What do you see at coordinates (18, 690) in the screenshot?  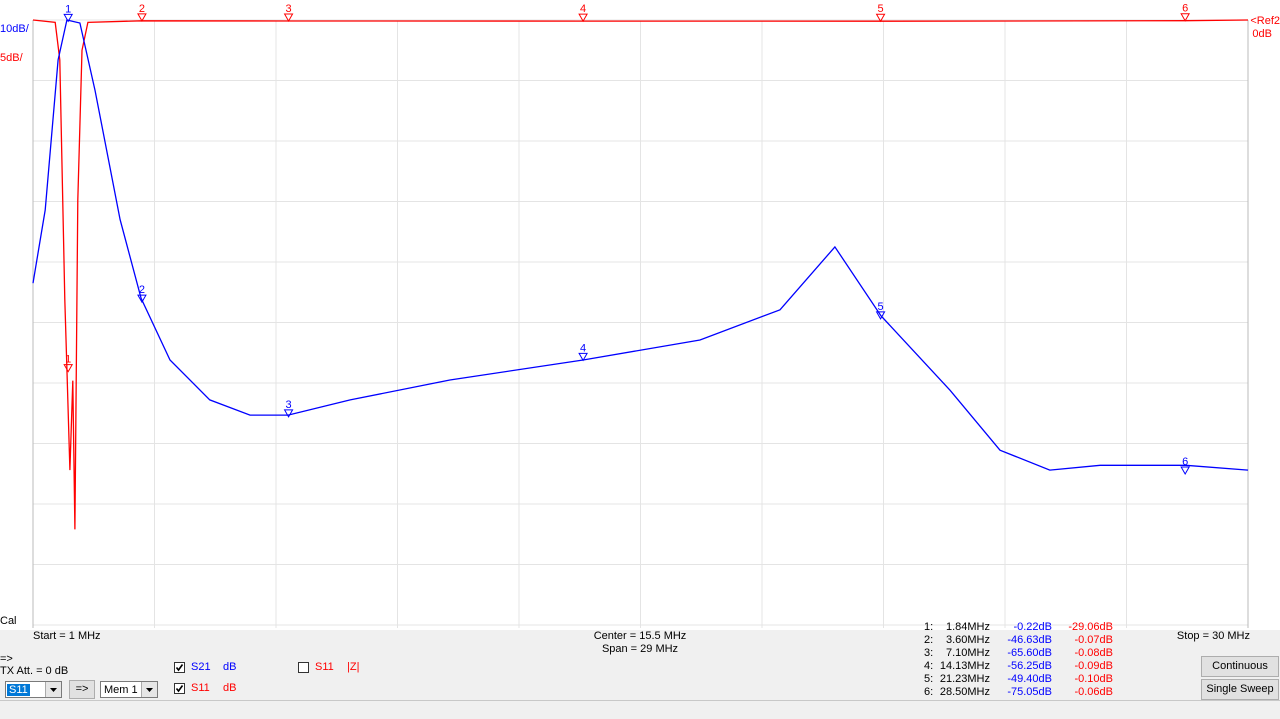 I see `select-value: S11` at bounding box center [18, 690].